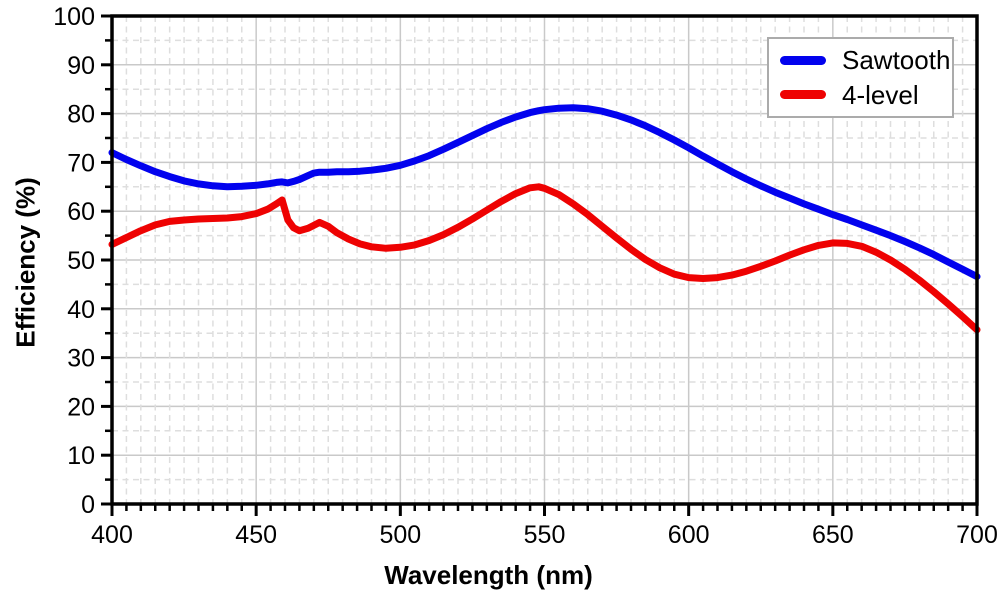 The image size is (1002, 596). I want to click on y-tick-label: 20, so click(81, 407).